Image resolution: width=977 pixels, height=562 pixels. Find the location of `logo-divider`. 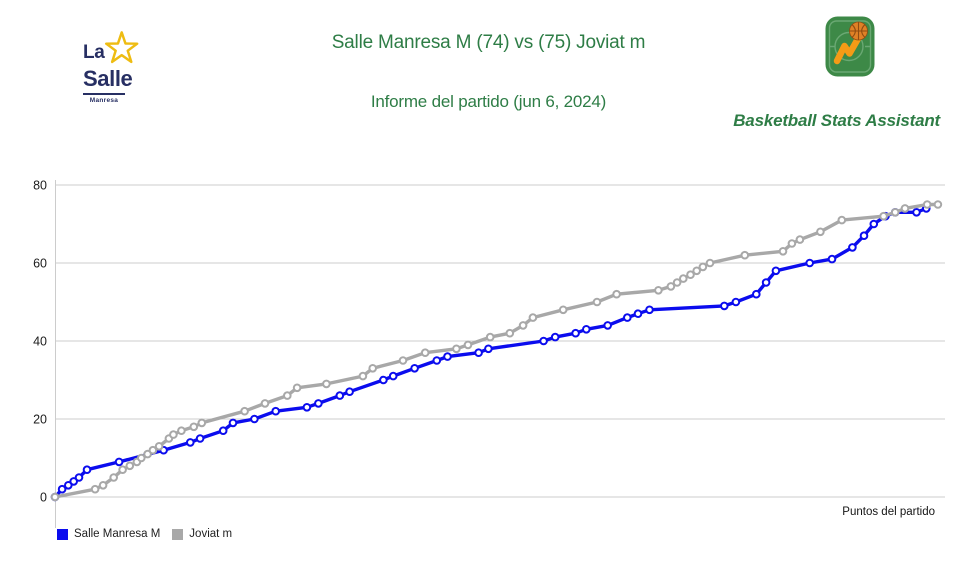

logo-divider is located at coordinates (104, 94).